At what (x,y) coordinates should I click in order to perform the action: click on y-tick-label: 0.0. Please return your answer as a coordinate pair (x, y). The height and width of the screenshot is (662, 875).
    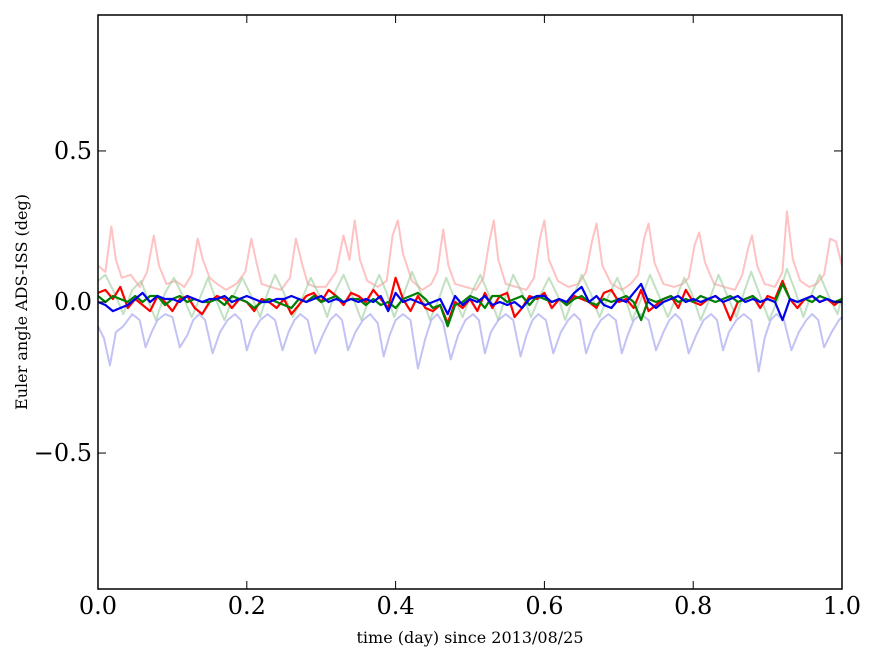
    Looking at the image, I should click on (73, 302).